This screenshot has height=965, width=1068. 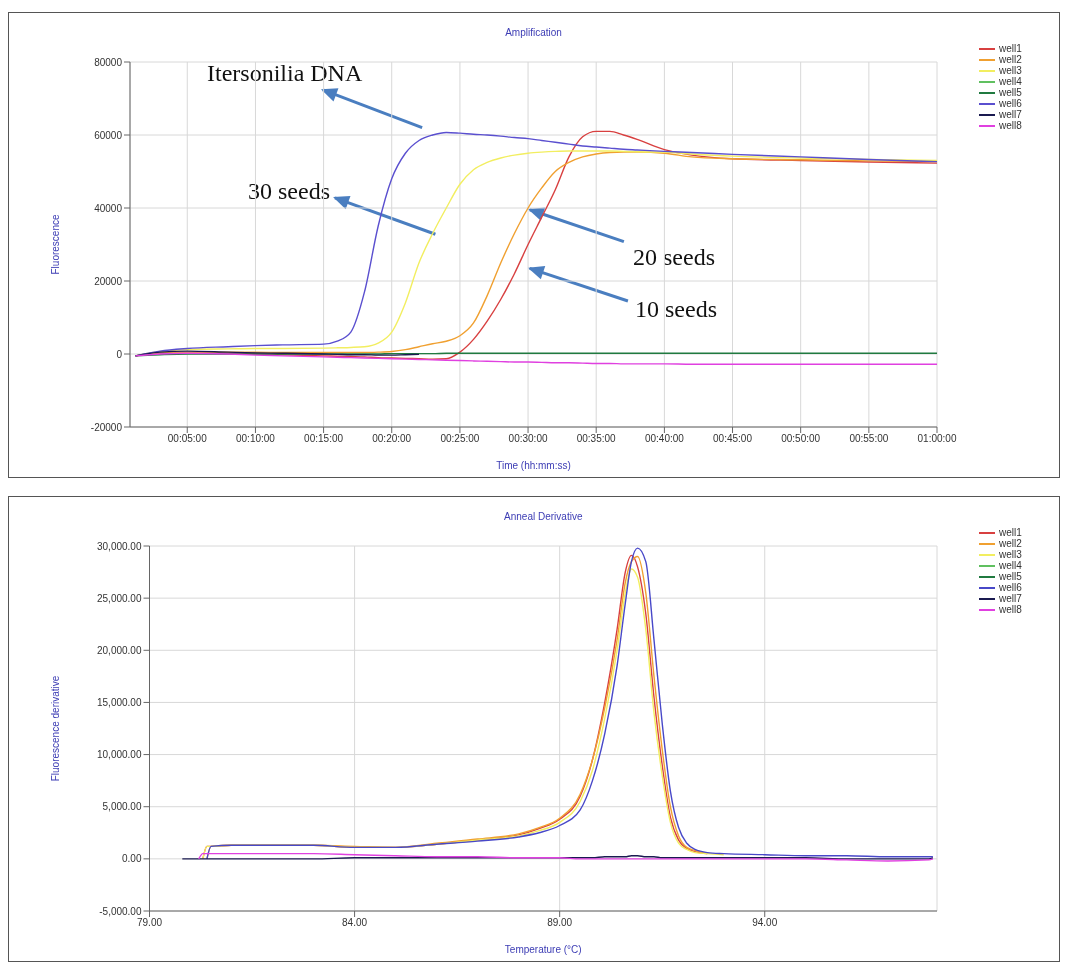 I want to click on y-tick-label: 0.00, so click(x=132, y=859).